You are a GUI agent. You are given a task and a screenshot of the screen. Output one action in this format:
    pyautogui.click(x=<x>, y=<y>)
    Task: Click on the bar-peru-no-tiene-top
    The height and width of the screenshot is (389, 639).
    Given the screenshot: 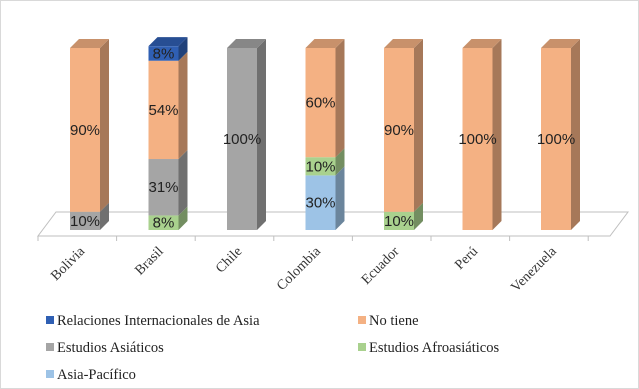 What is the action you would take?
    pyautogui.click(x=482, y=43)
    